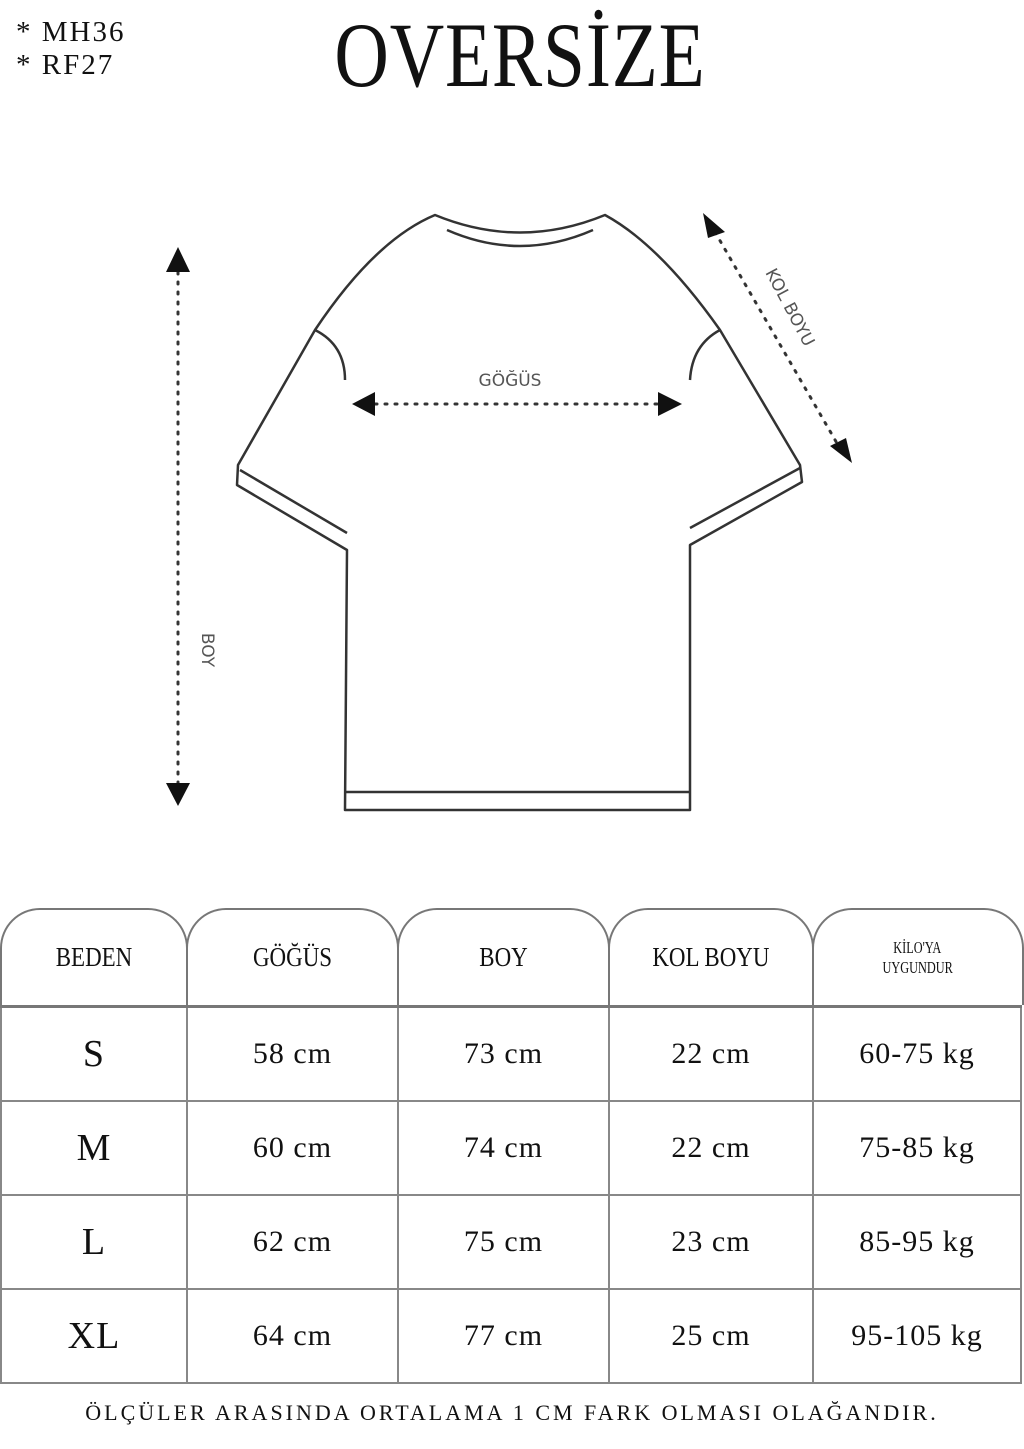 This screenshot has height=1449, width=1024. I want to click on arrow-down-icon, so click(178, 794).